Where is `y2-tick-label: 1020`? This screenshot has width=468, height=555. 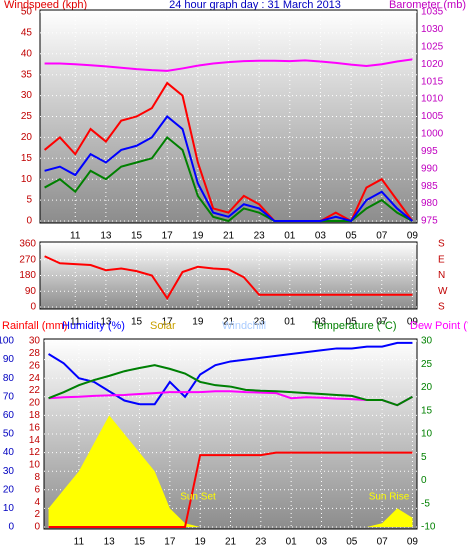
y2-tick-label: 1020 is located at coordinates (432, 64).